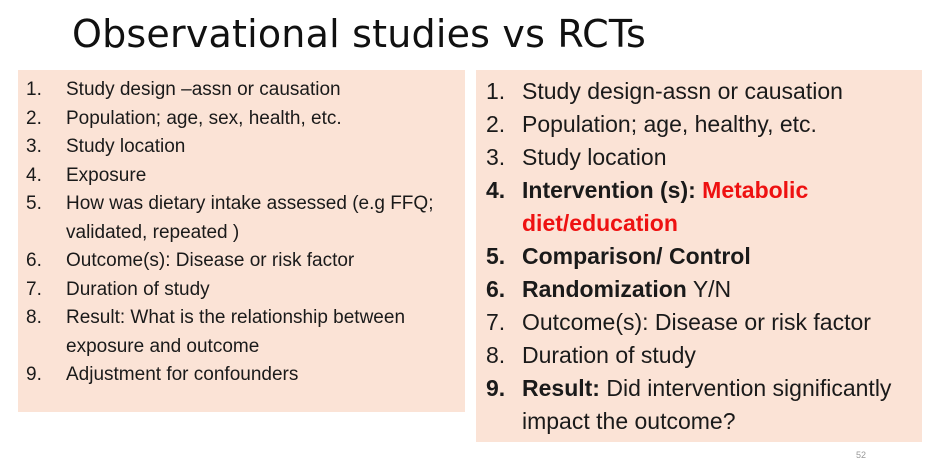 The width and height of the screenshot is (938, 462). I want to click on list-item: 6. Outcome(s): Disease or risk factor, so click(190, 260).